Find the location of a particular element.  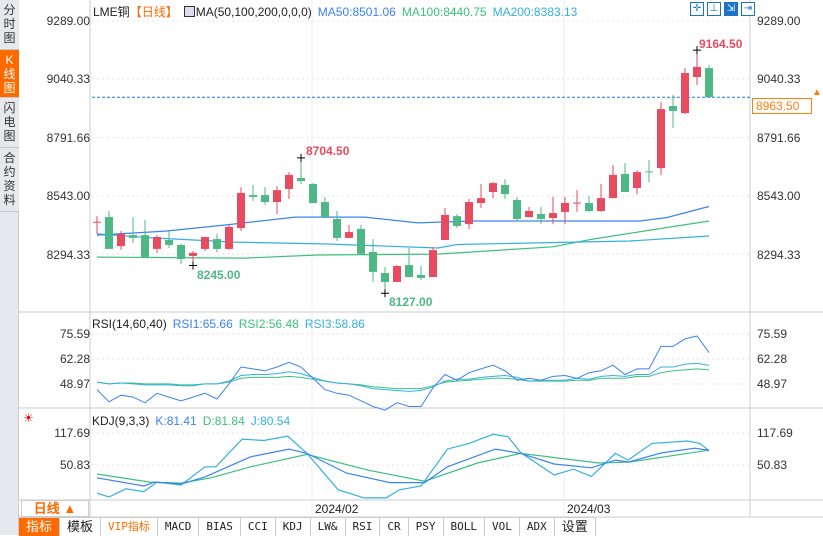

tab-psy: PSY is located at coordinates (426, 527).